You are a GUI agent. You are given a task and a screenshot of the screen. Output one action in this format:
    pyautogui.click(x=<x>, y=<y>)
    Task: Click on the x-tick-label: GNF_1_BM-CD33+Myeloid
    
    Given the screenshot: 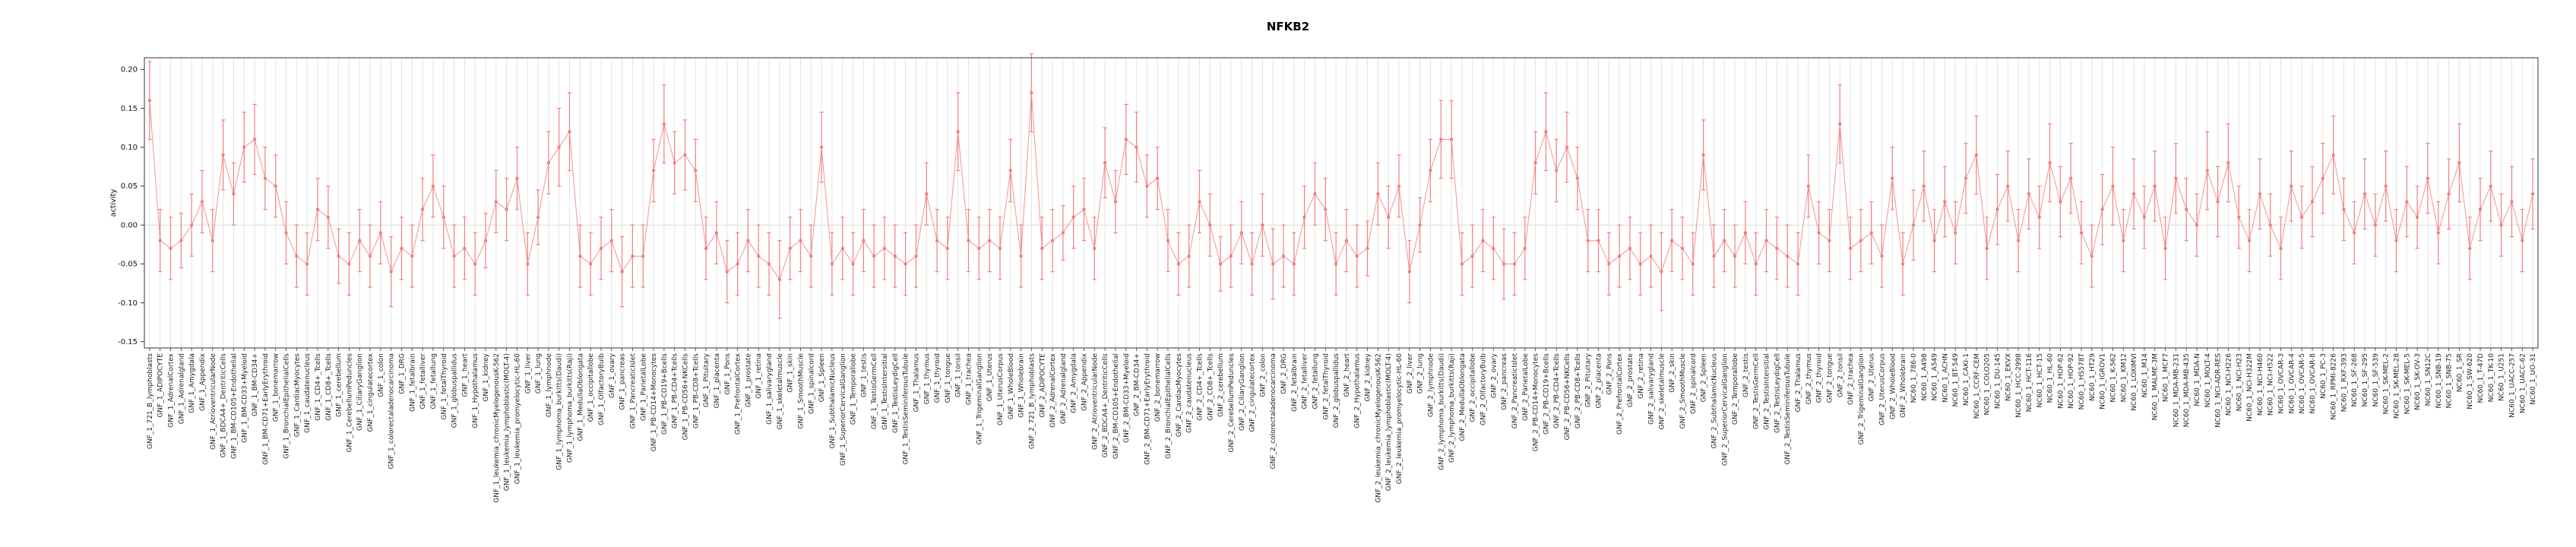 What is the action you would take?
    pyautogui.click(x=245, y=398)
    